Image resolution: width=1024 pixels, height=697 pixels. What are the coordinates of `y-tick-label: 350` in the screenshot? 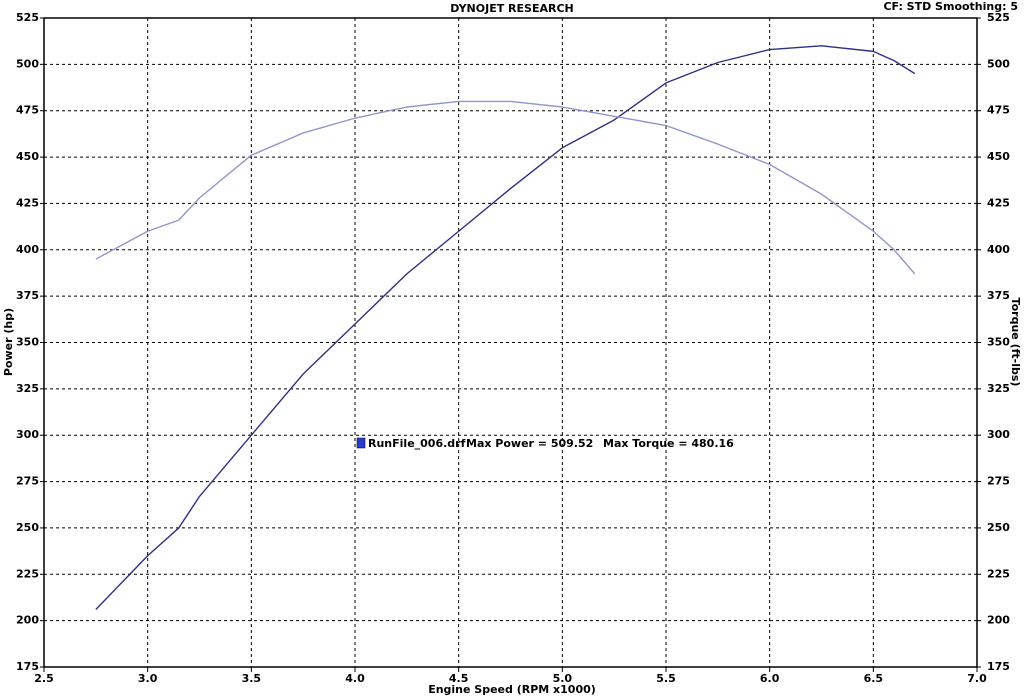 It's located at (27, 342).